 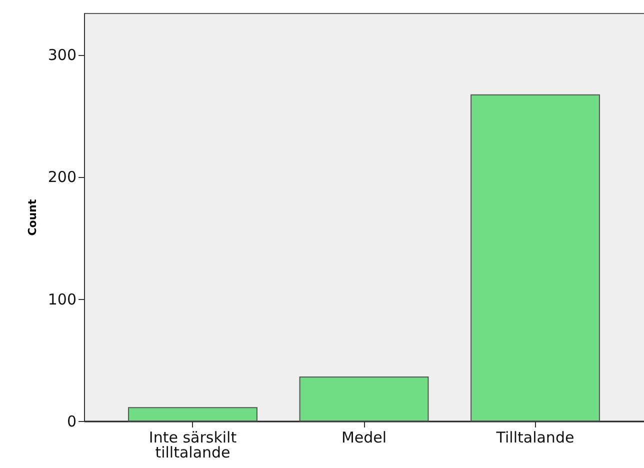 What do you see at coordinates (62, 177) in the screenshot?
I see `y-tick-label: 200` at bounding box center [62, 177].